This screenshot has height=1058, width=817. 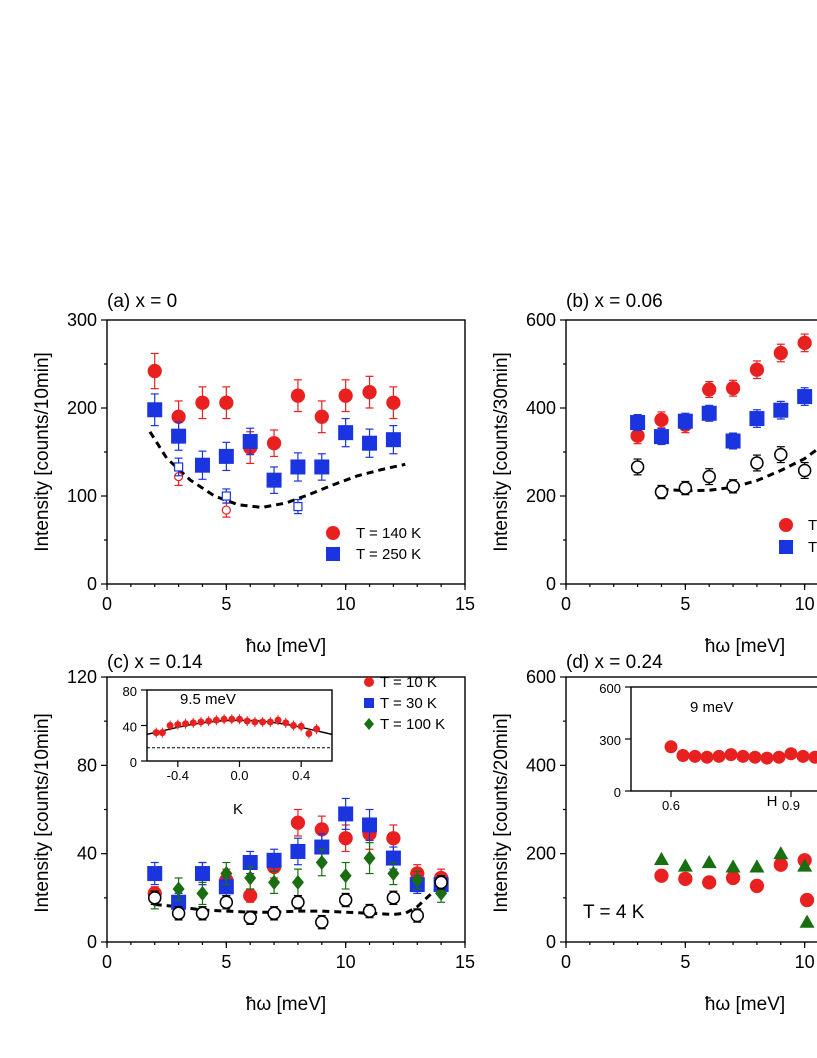 I want to click on panel-c-inset: -0.4 0.0 0.4 0 40 80, so click(x=228, y=733).